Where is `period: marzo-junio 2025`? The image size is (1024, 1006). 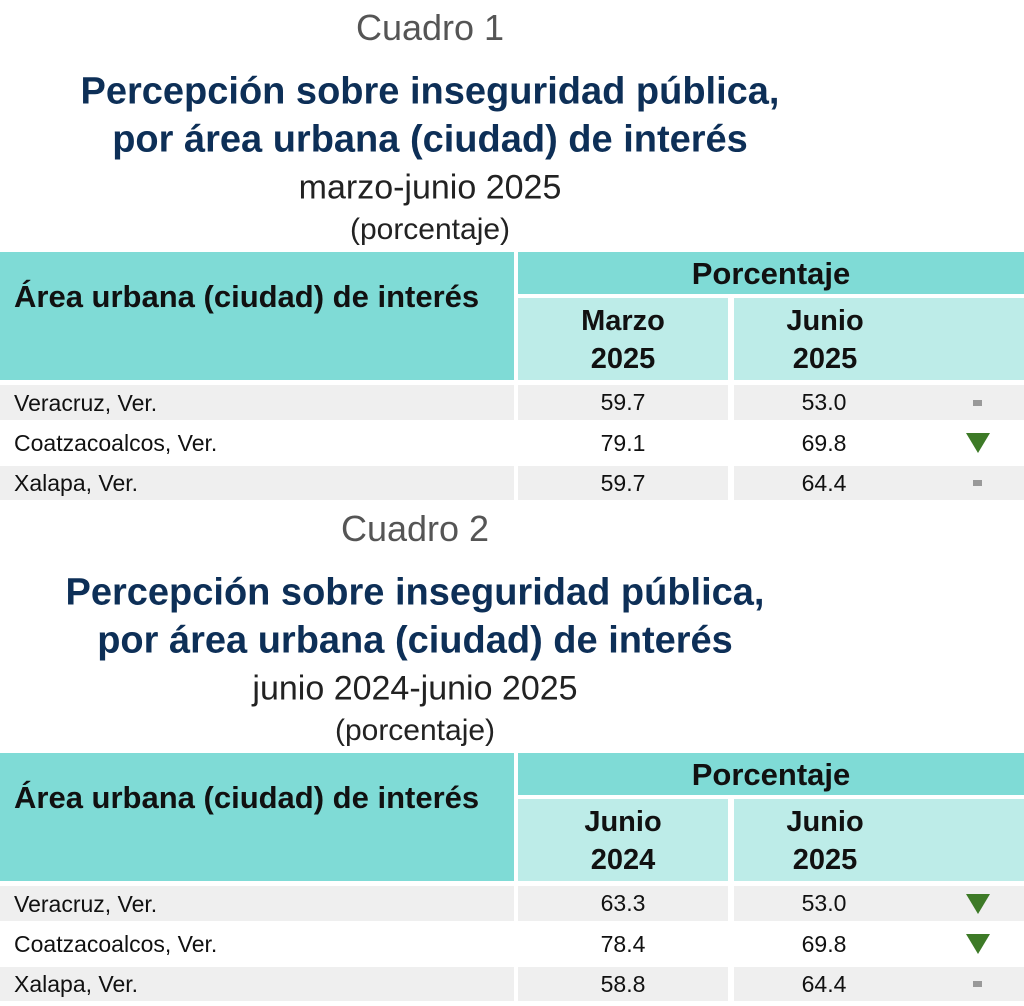 period: marzo-junio 2025 is located at coordinates (430, 187).